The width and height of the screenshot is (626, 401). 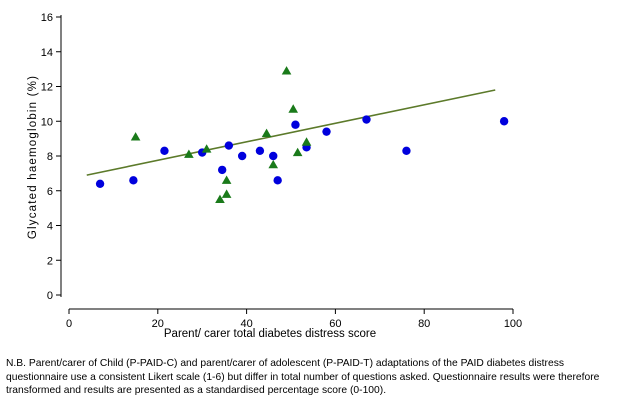 I want to click on y-tick-label: 6, so click(x=50, y=192).